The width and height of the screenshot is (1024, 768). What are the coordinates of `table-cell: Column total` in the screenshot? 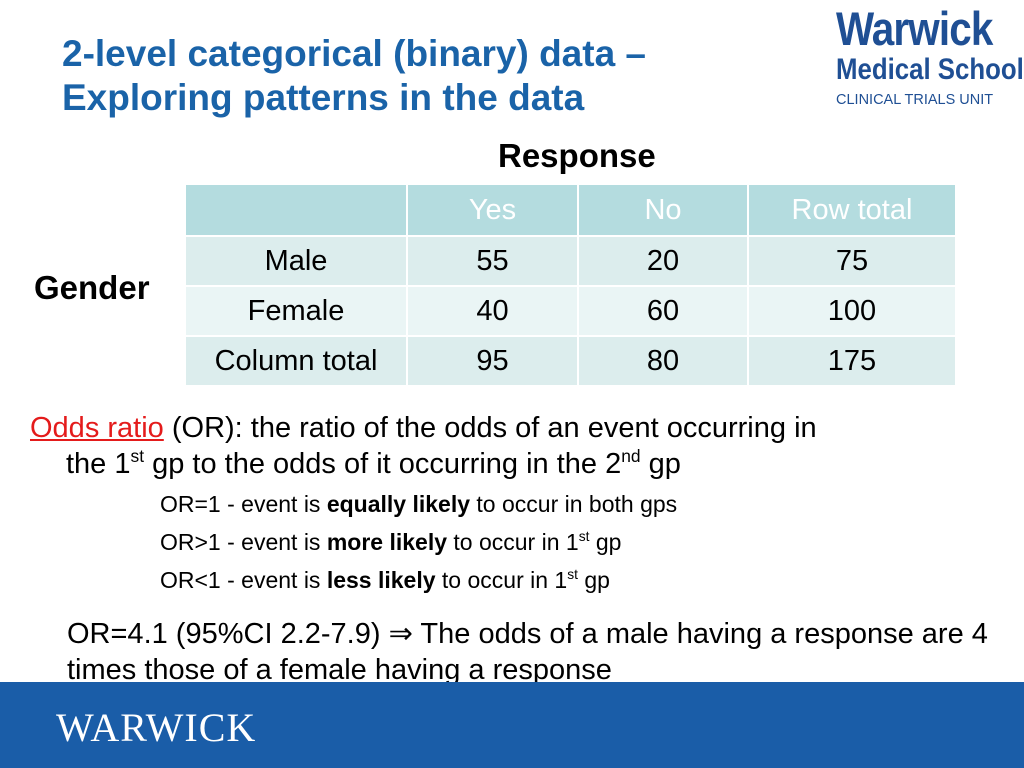 It's located at (296, 361).